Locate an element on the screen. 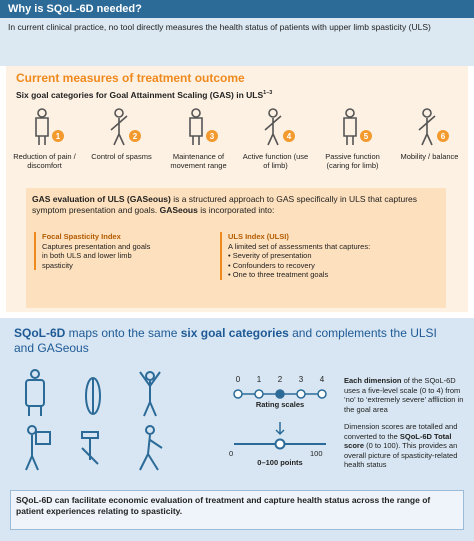 This screenshot has height=541, width=474. category-label: Reduction of pain / discomfort is located at coordinates (44, 161).